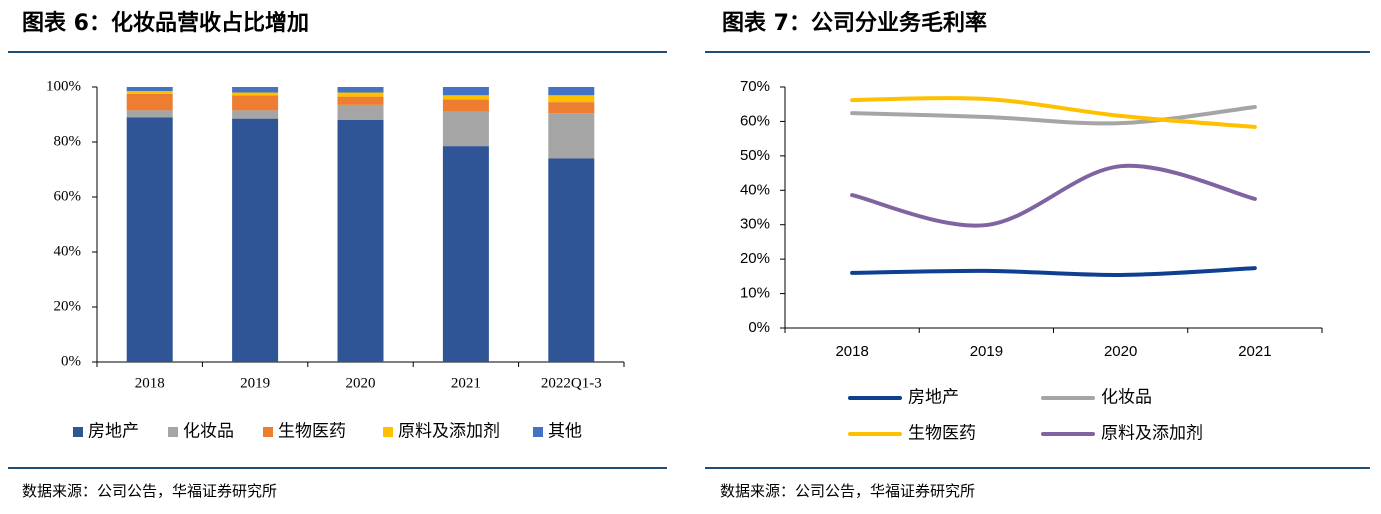 The width and height of the screenshot is (1381, 514). I want to click on y-tick-label: 80%, so click(68, 141).